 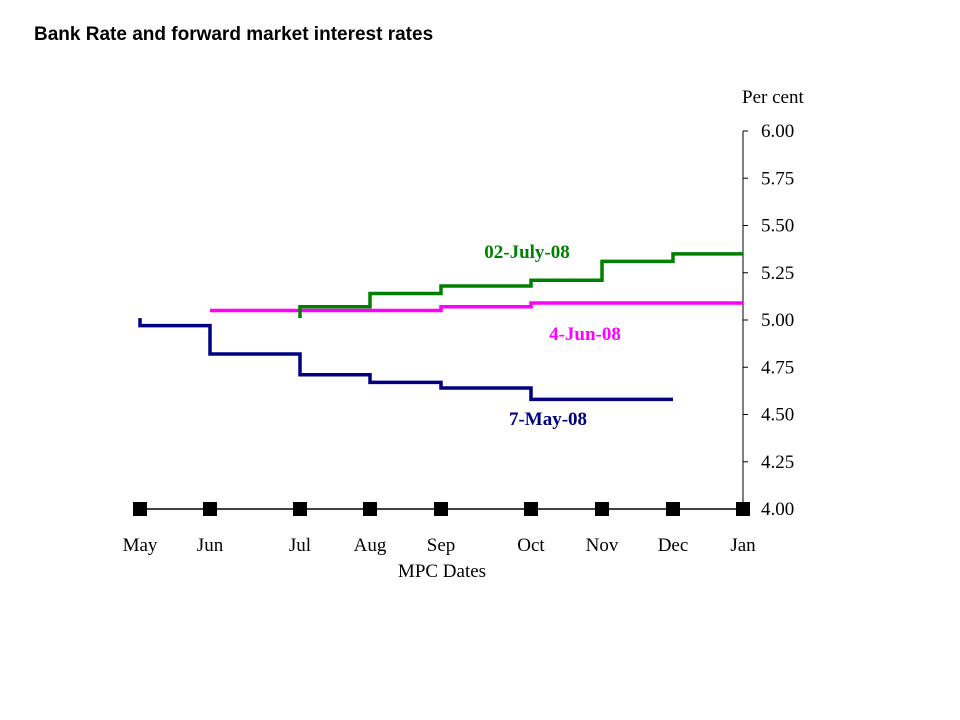 I want to click on y-tick-label: 6.00, so click(x=777, y=131).